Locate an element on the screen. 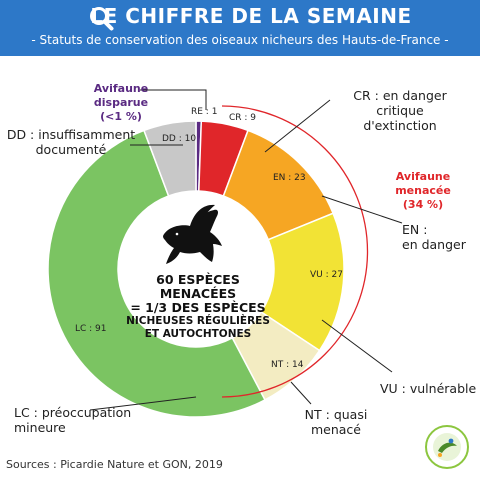 The width and height of the screenshot is (480, 480). legend-vu: VU : vulnérable is located at coordinates (428, 388).